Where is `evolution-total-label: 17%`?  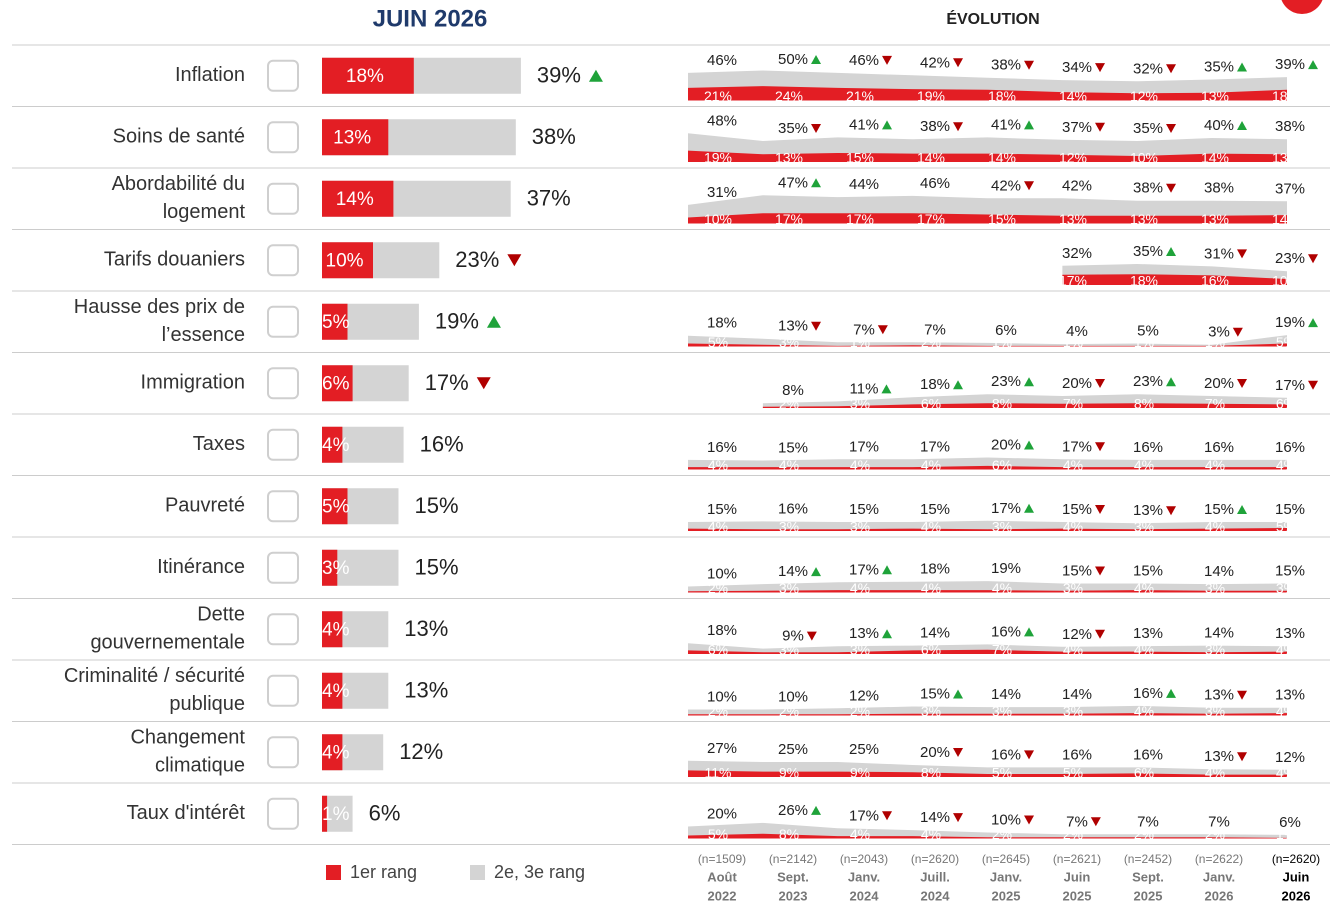
evolution-total-label: 17% is located at coordinates (1006, 508).